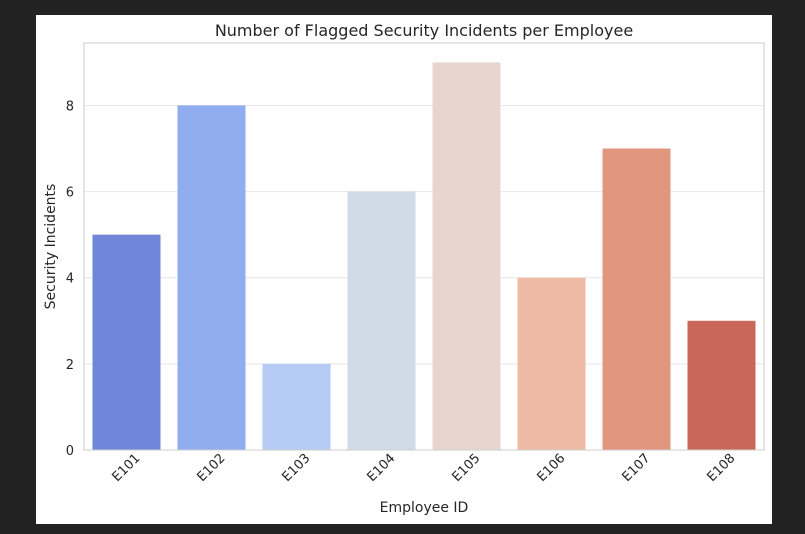 The image size is (805, 534). What do you see at coordinates (424, 468) in the screenshot?
I see `x-axis-ticks: E101 E102 E103 E104 E105 E106 E107 E108` at bounding box center [424, 468].